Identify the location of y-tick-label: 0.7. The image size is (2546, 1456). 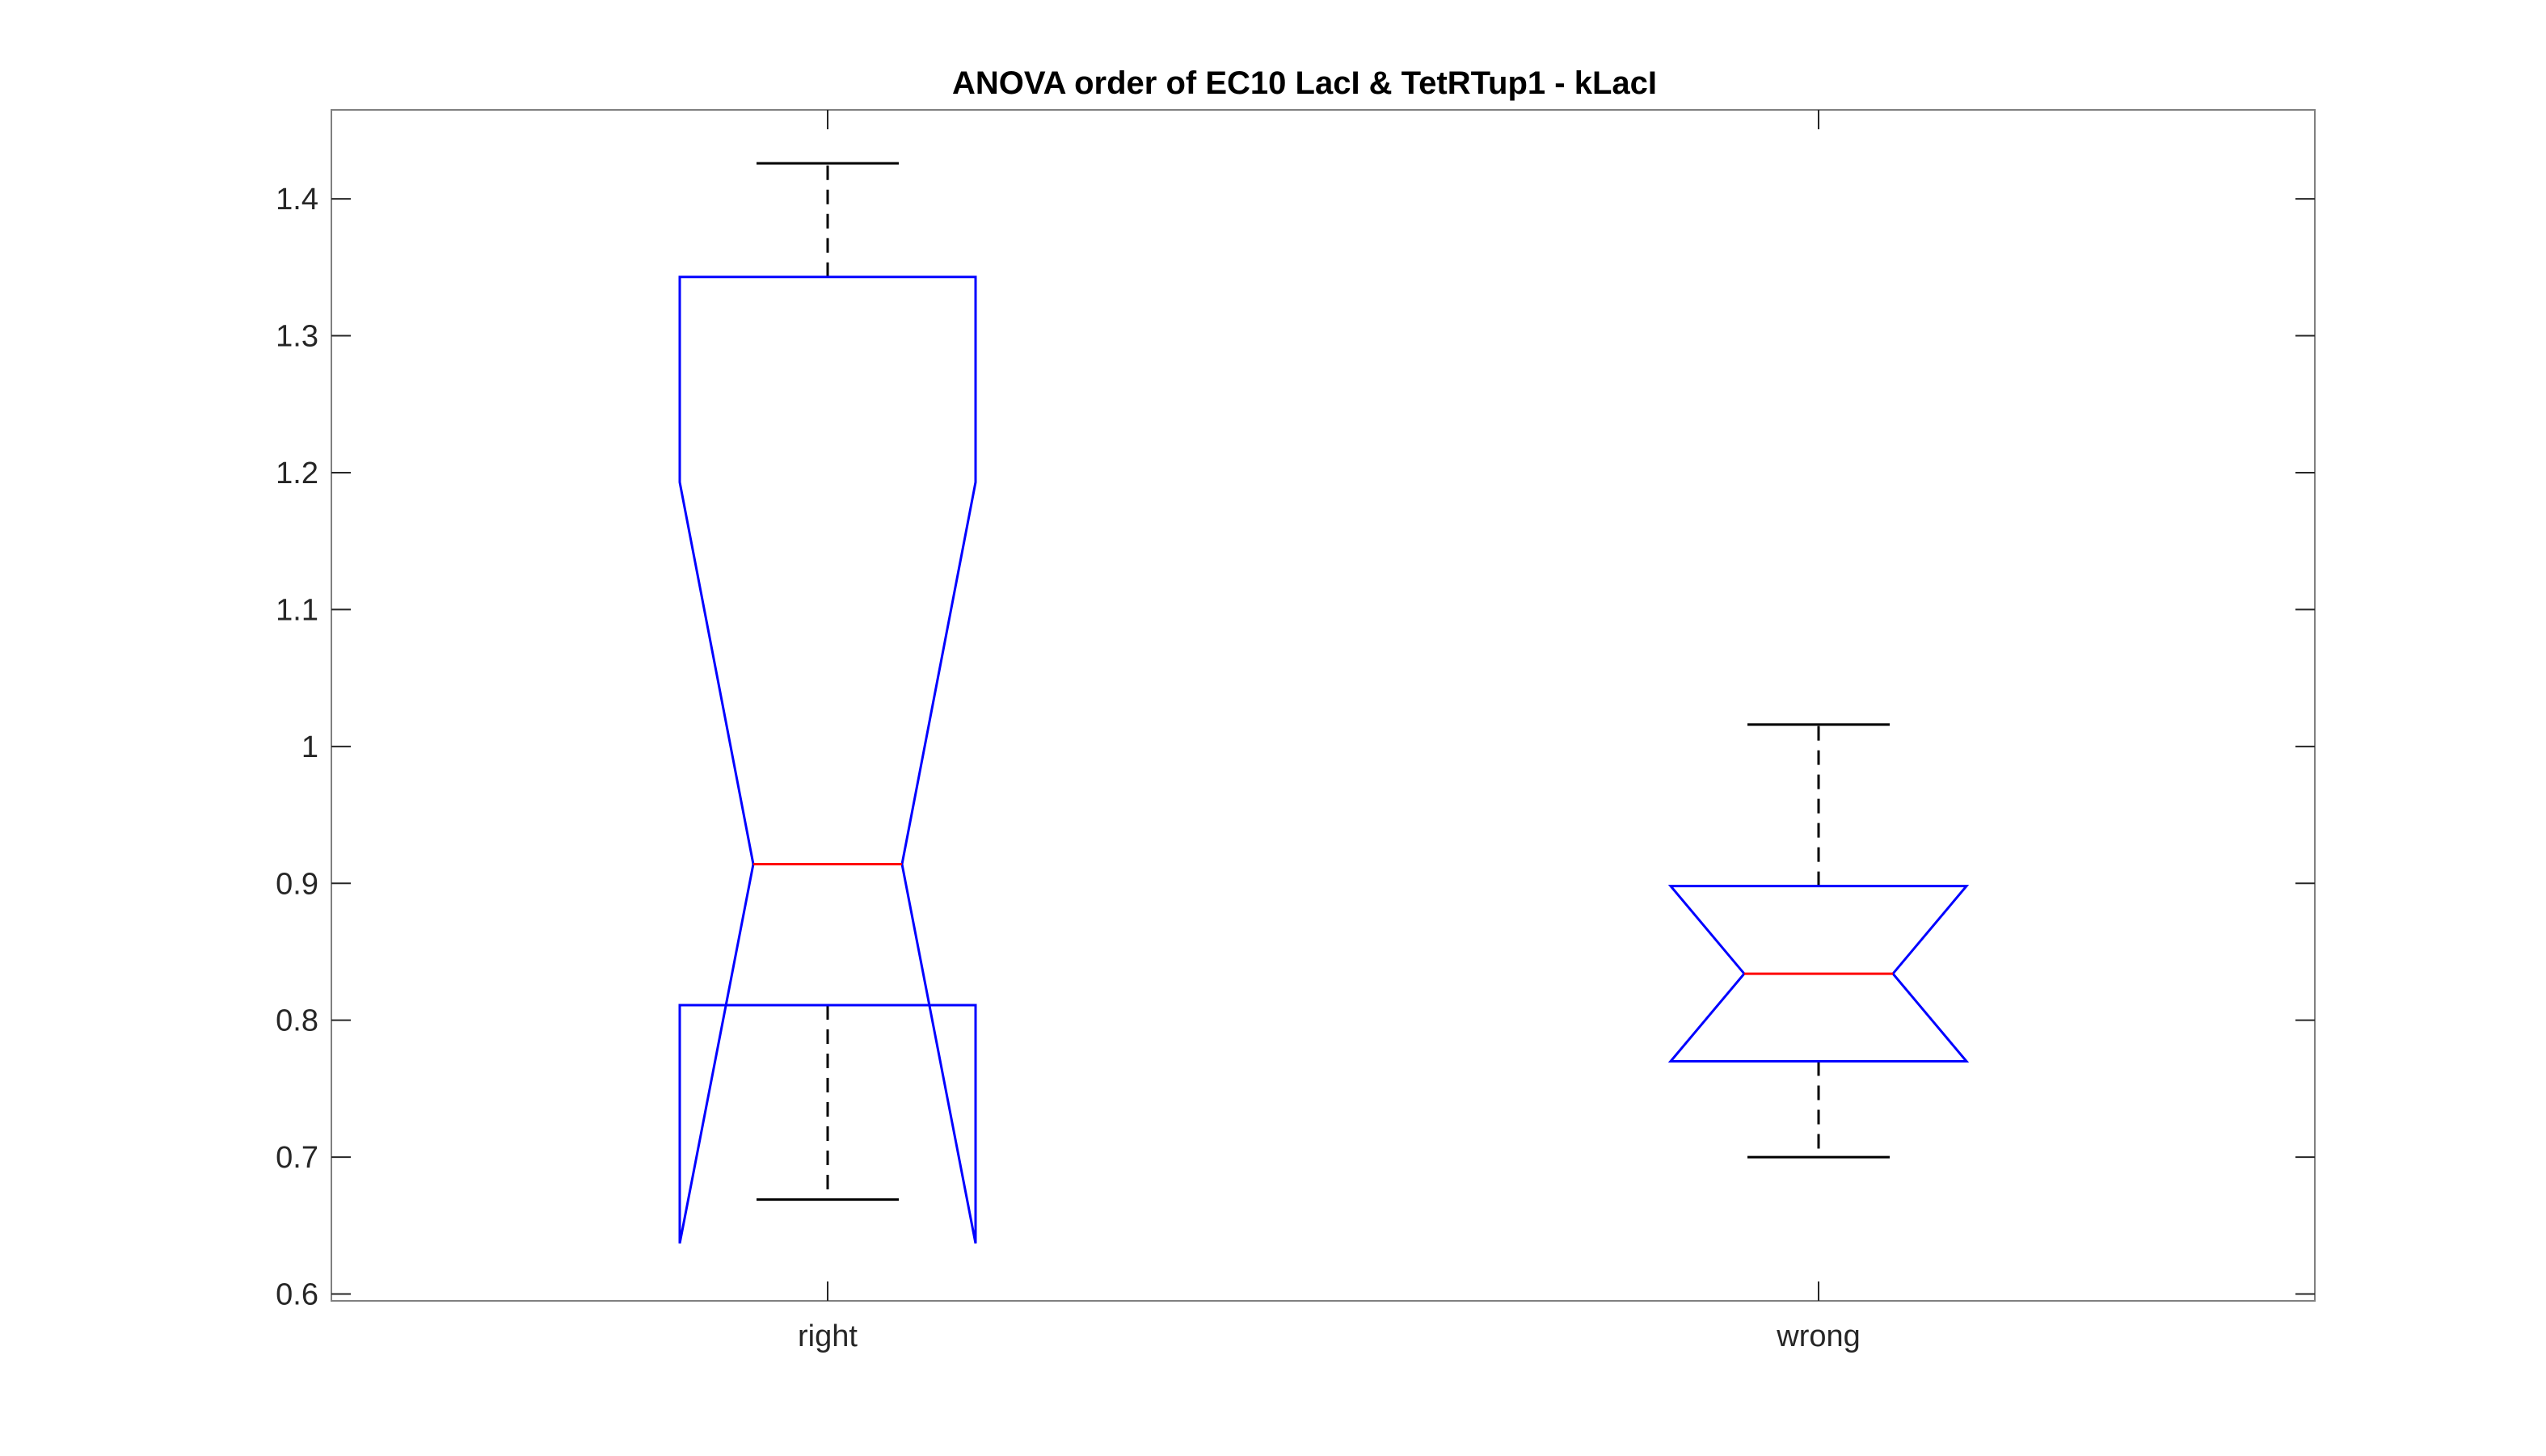
(297, 1158).